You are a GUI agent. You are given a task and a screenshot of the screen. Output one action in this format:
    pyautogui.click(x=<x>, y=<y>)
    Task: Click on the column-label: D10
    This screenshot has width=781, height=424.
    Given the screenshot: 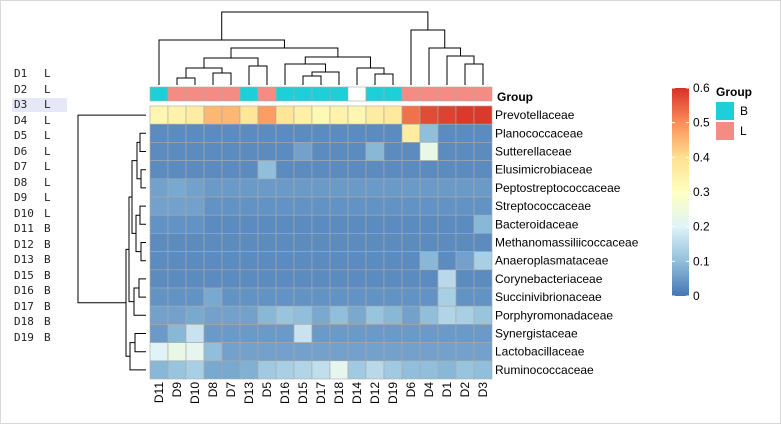 What is the action you would take?
    pyautogui.click(x=195, y=393)
    